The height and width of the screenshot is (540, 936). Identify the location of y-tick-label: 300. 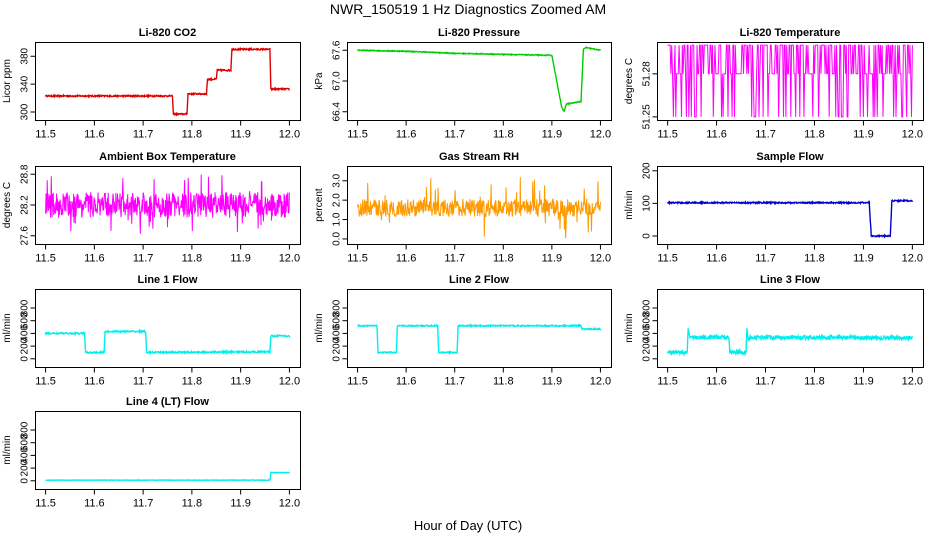
(25, 111).